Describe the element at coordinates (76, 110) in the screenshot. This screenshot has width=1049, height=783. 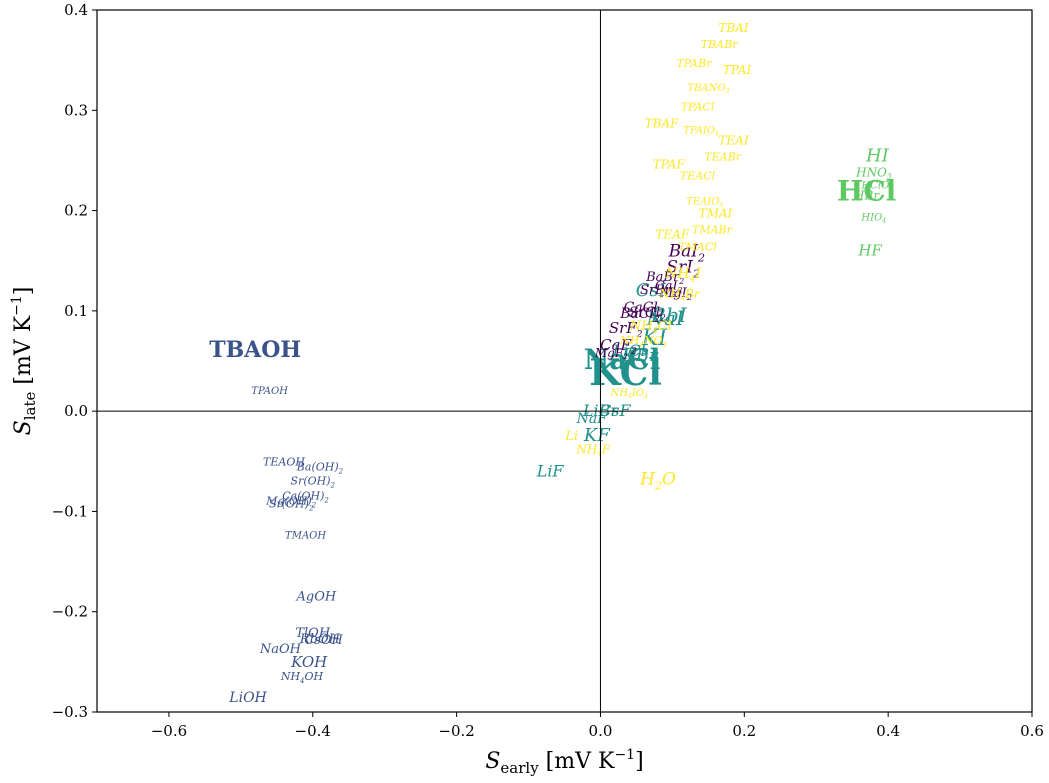
I see `y-tick-label: 0.3` at that location.